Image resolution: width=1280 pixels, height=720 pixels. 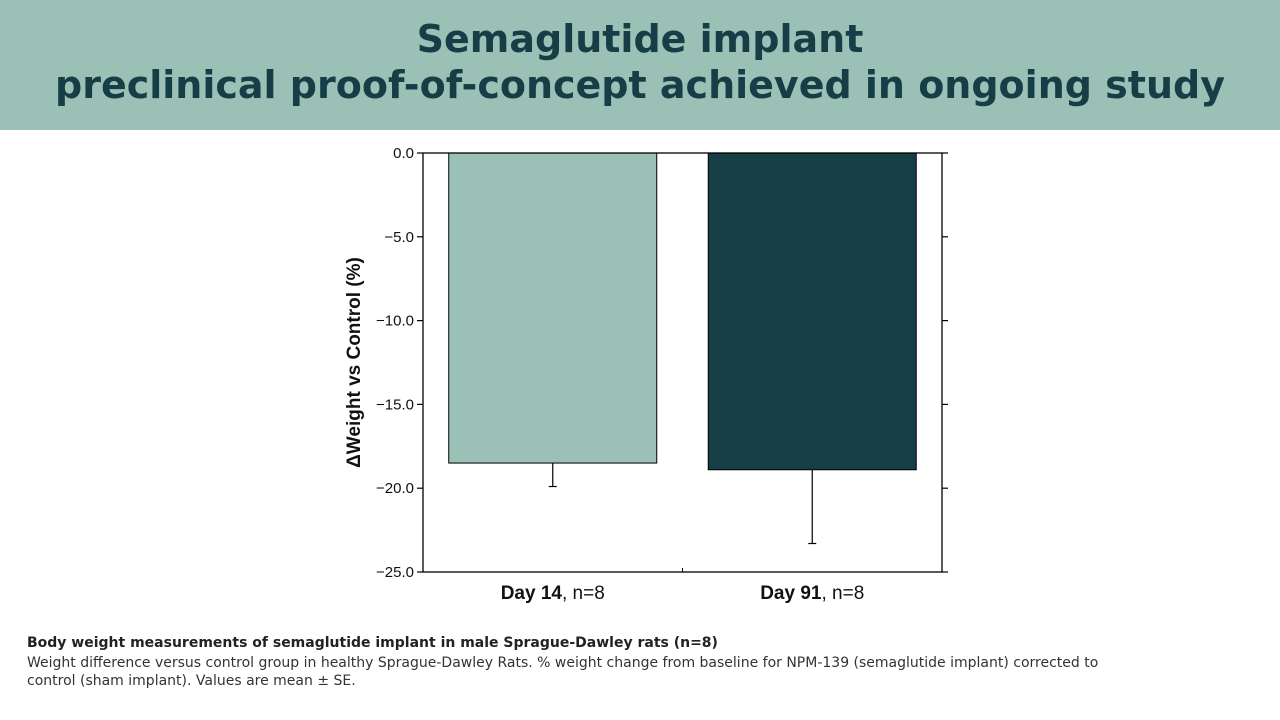 I want to click on slide-title-line1: Semaglutide implant, so click(x=640, y=39).